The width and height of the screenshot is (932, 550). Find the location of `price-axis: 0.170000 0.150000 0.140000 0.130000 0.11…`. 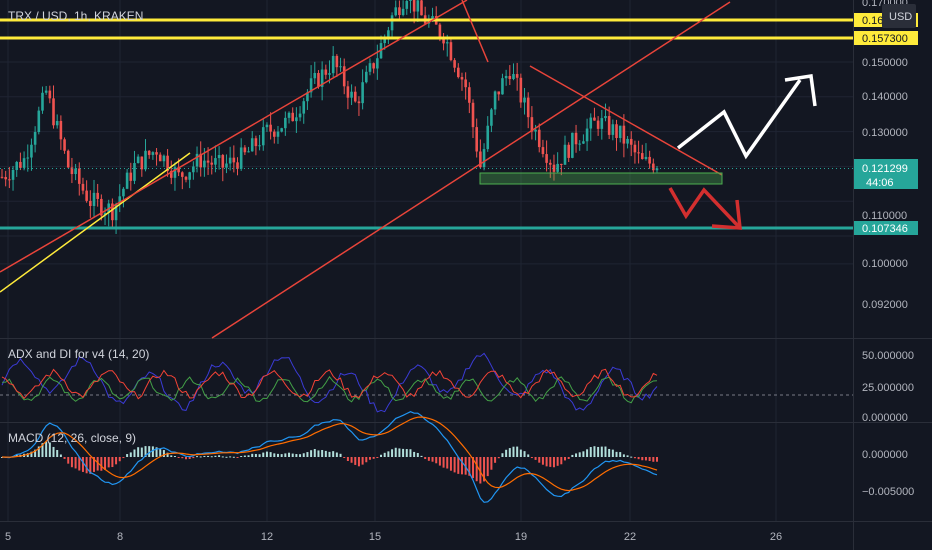

price-axis: 0.170000 0.150000 0.140000 0.130000 0.11… is located at coordinates (886, 155).